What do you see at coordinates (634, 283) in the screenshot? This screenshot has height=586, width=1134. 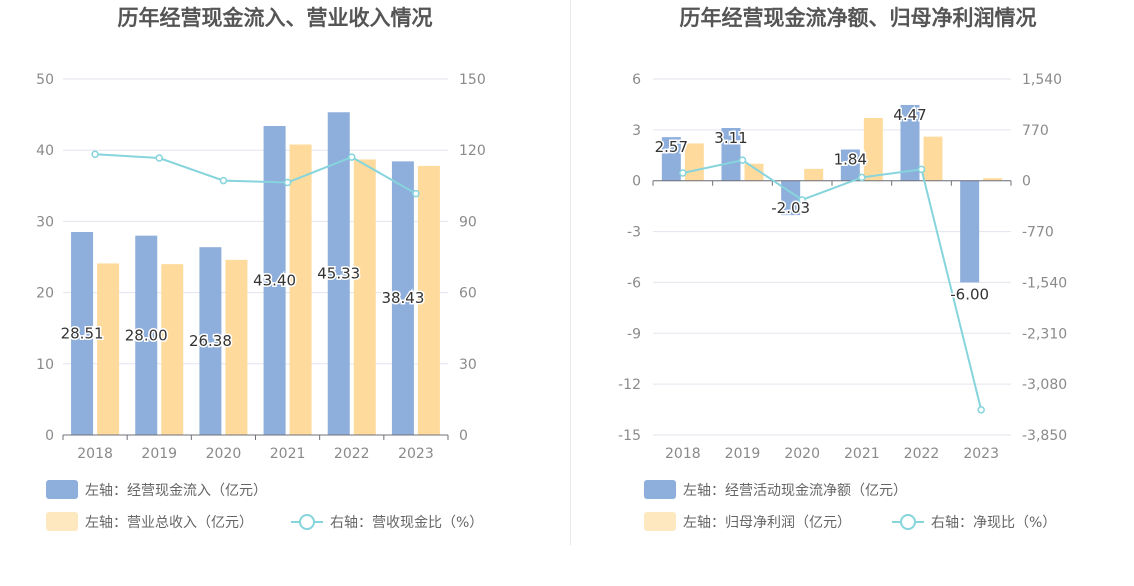 I see `left-axis-tick-label: -6` at bounding box center [634, 283].